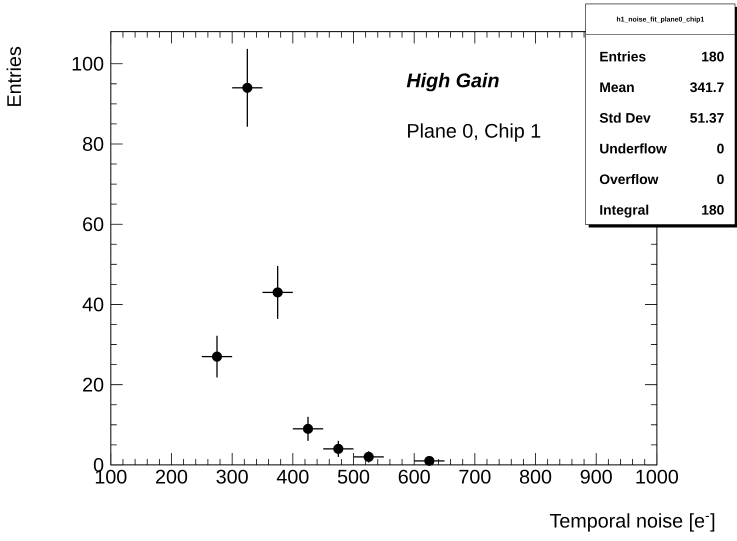  I want to click on text: 341.7, so click(707, 87).